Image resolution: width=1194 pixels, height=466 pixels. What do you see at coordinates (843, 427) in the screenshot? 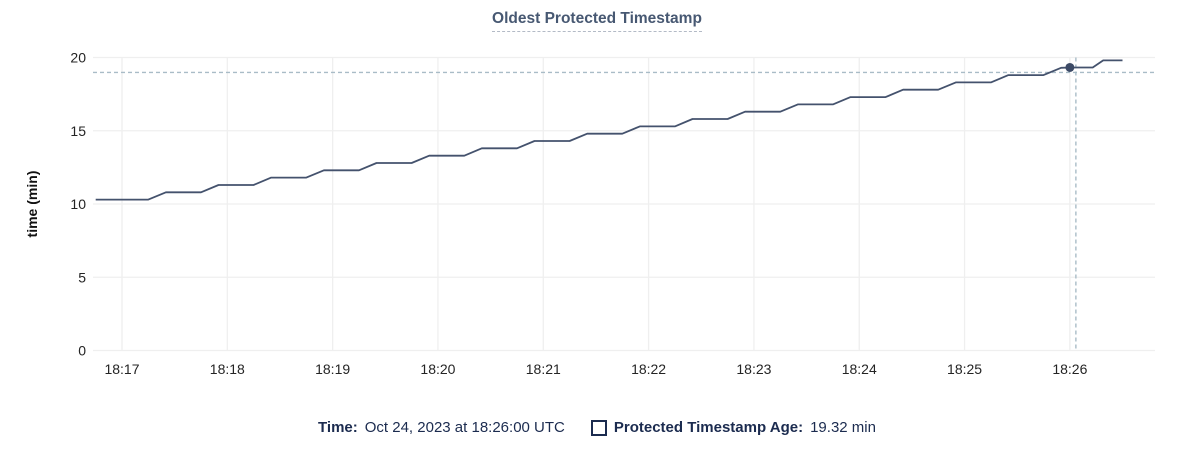
I see `legend-series-value: 19.32 min` at bounding box center [843, 427].